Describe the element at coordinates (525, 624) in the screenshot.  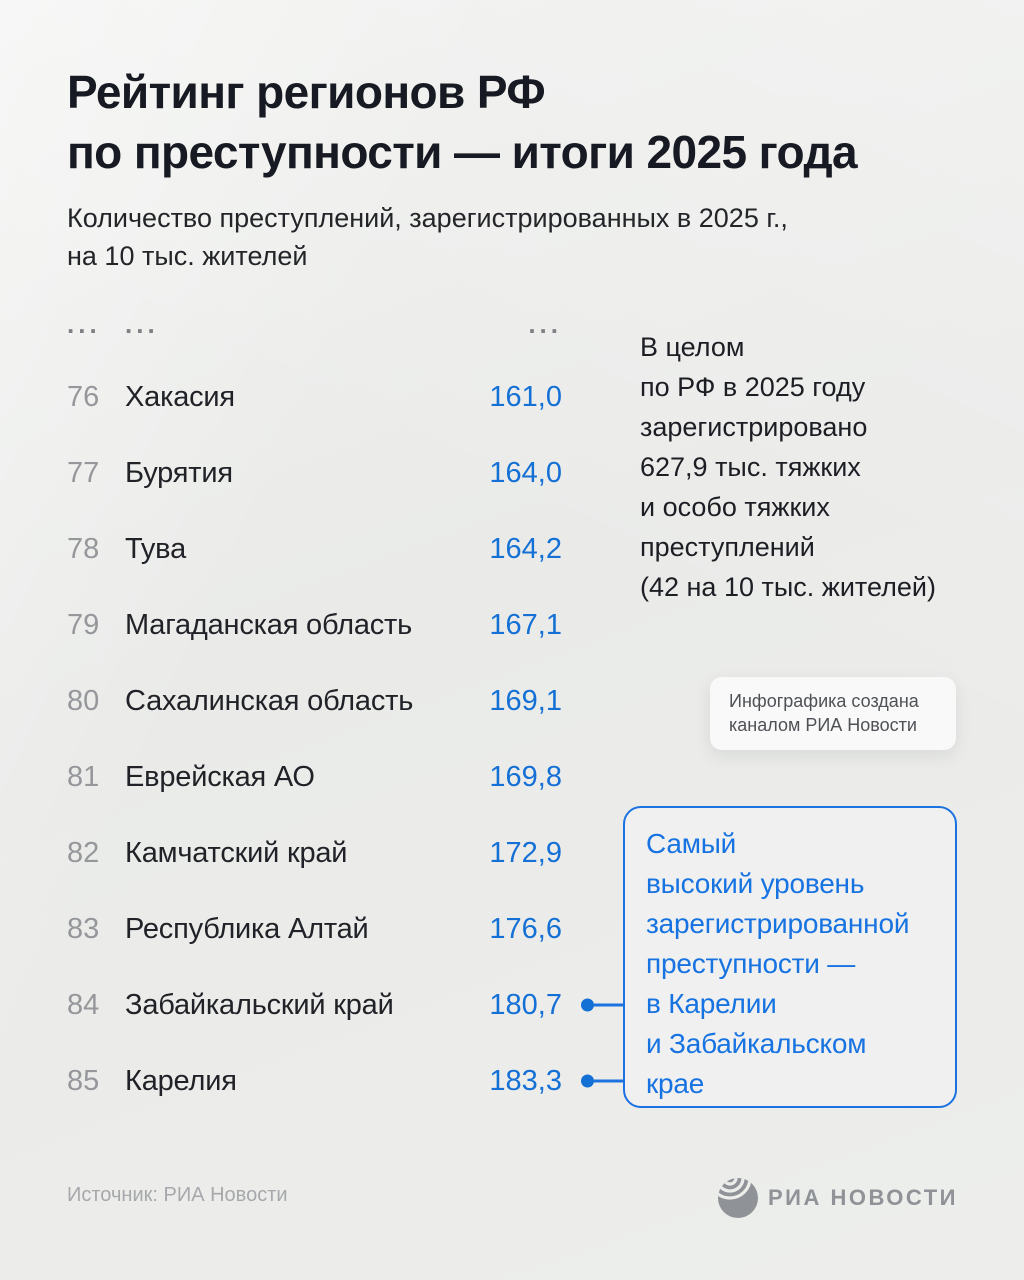
I see `row-value: 167,1` at that location.